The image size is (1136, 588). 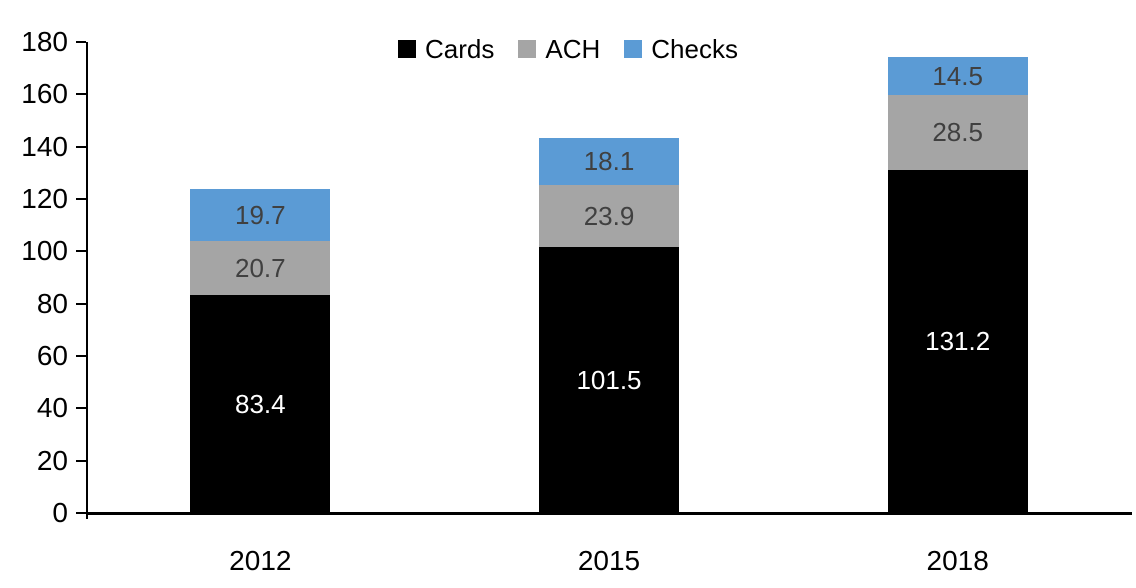 What do you see at coordinates (44, 94) in the screenshot?
I see `y-axis-tick-label: 160` at bounding box center [44, 94].